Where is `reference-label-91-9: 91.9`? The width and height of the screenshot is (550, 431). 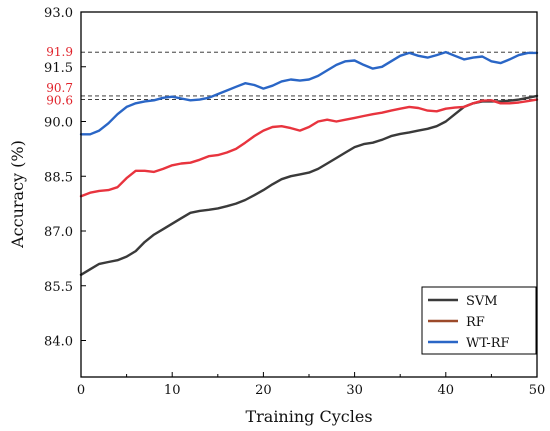 reference-label-91-9: 91.9 is located at coordinates (59, 52).